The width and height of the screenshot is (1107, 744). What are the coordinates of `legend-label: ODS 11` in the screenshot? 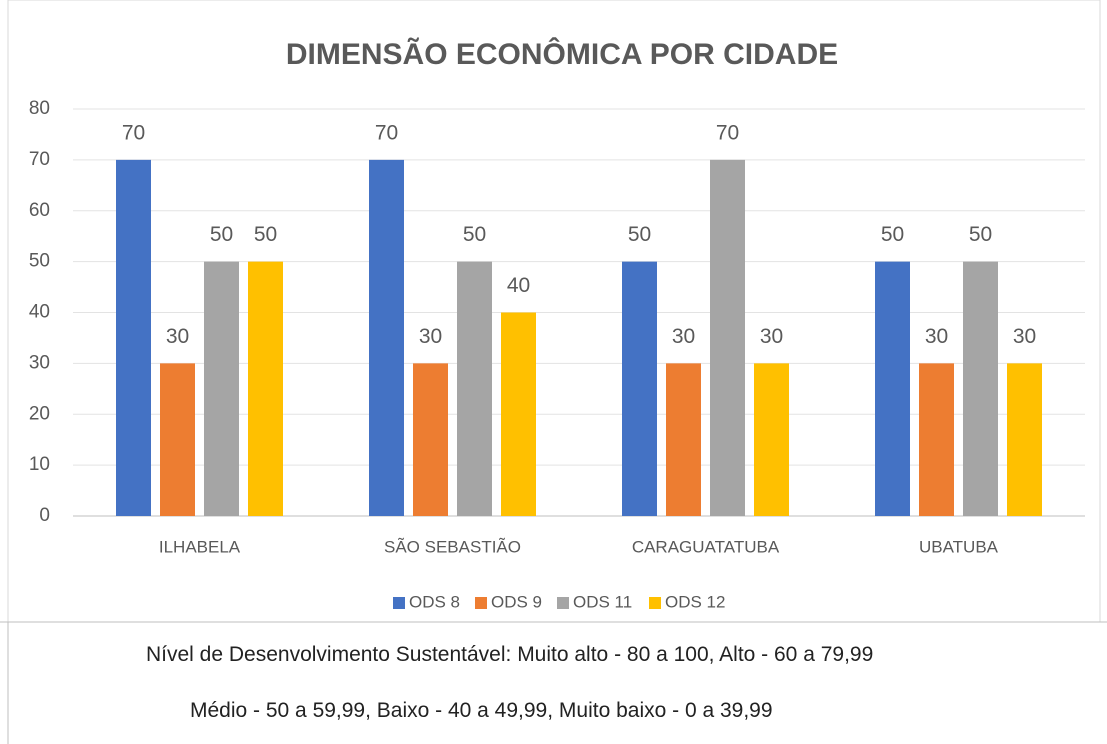 It's located at (602, 601).